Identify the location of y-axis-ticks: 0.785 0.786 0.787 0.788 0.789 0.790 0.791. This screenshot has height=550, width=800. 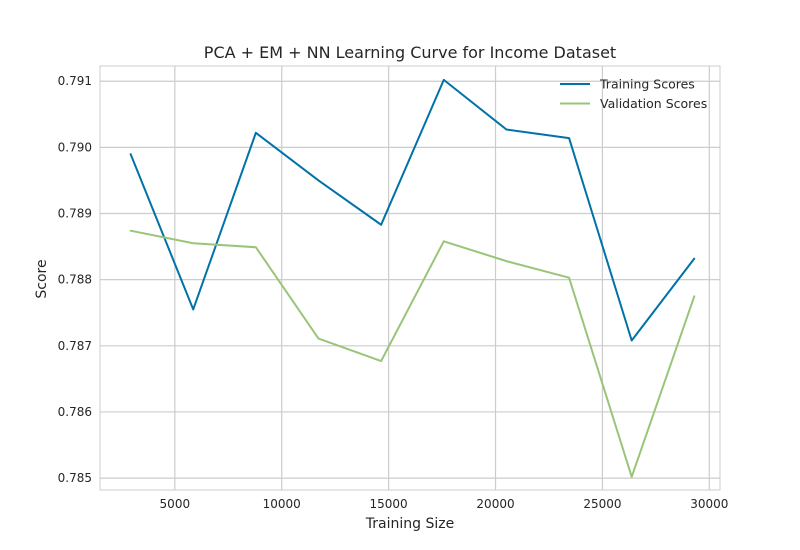
(75, 279).